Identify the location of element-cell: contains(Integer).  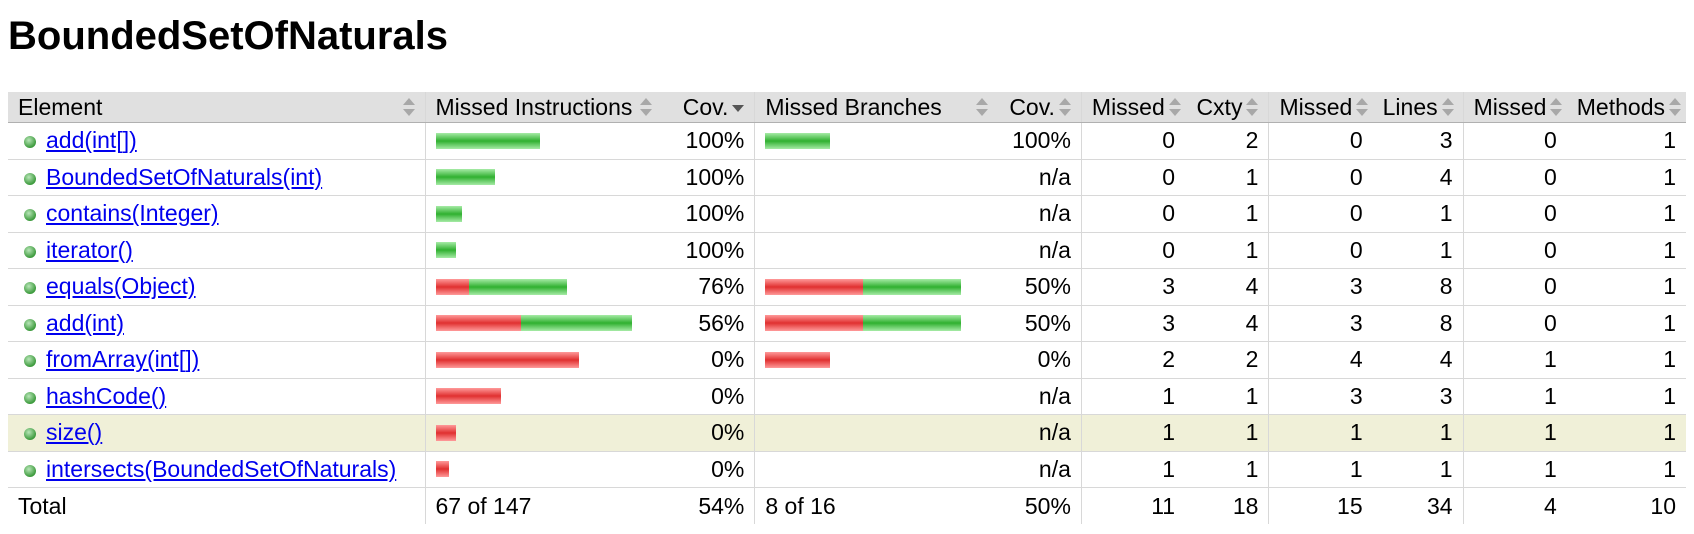
(217, 214).